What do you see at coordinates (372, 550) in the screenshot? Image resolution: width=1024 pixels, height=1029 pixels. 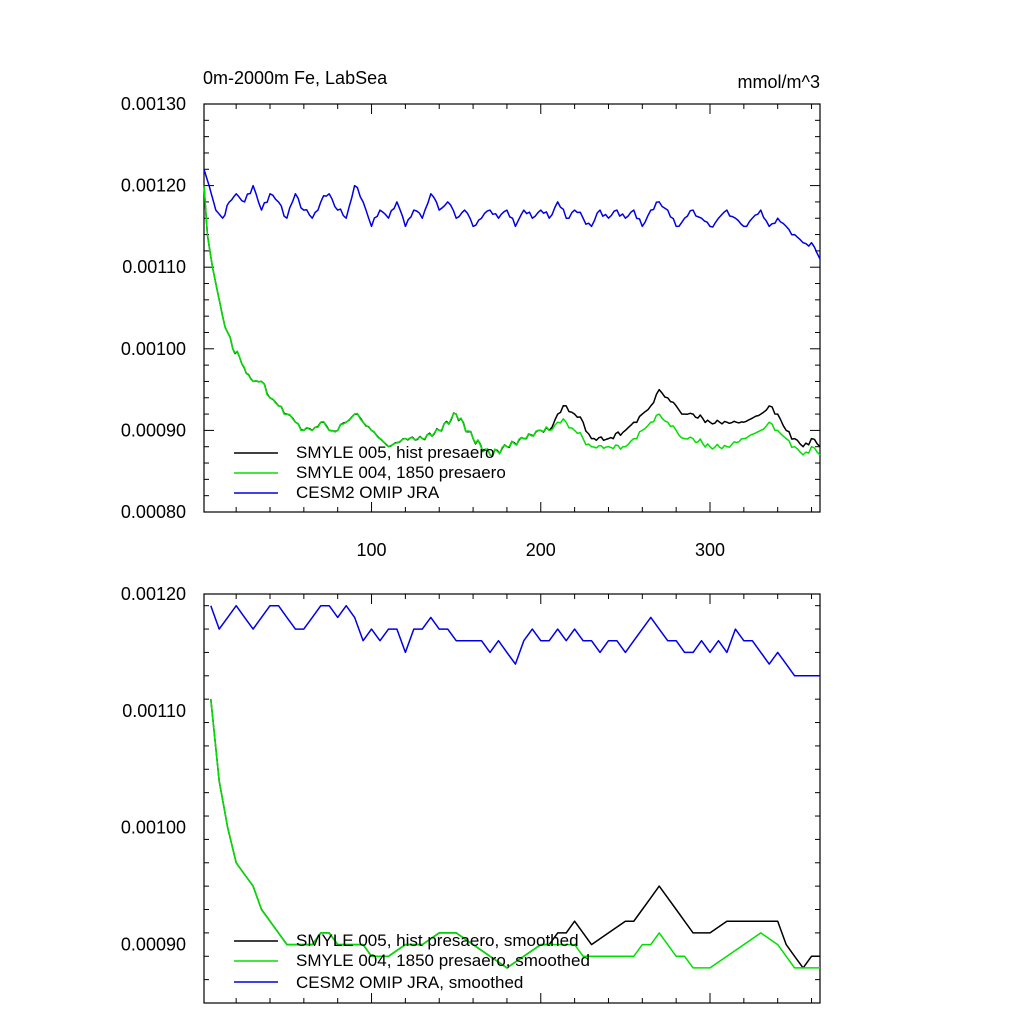 I see `x-tick-label: 100` at bounding box center [372, 550].